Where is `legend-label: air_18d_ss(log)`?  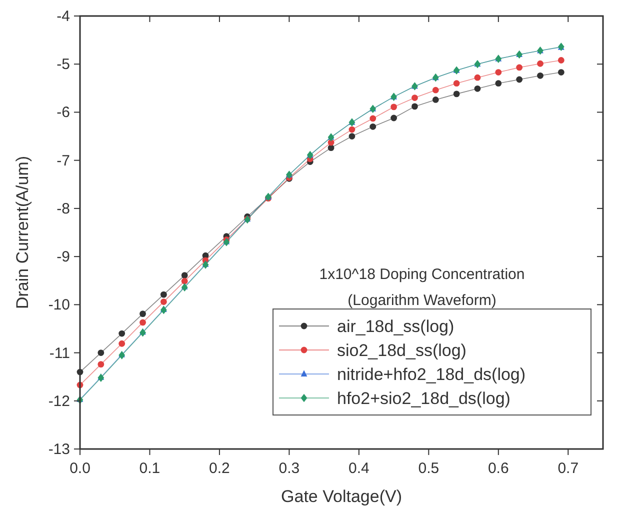 legend-label: air_18d_ss(log) is located at coordinates (395, 326).